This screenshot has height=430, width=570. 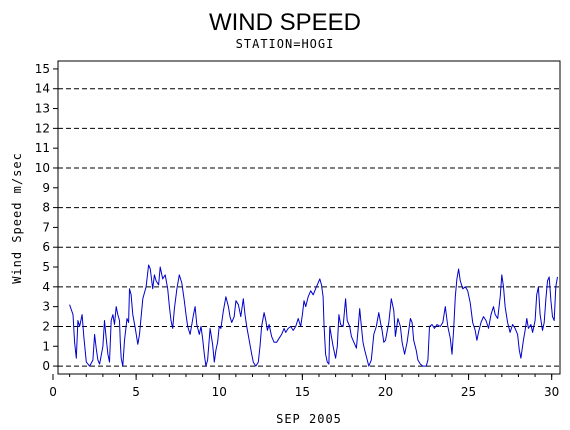 I want to click on chart-subtitle: STATION=HOGI, so click(x=285, y=44).